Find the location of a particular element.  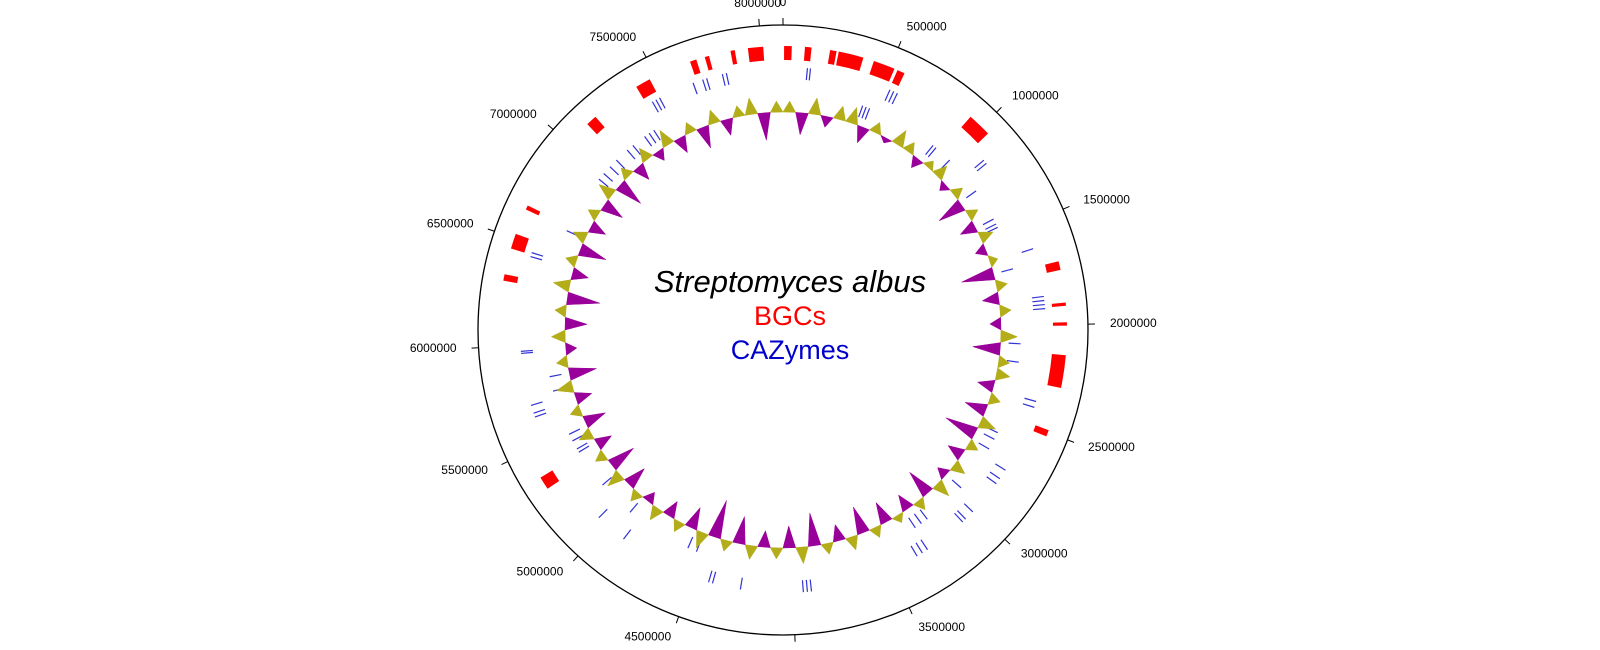

tick-label: 7500000 is located at coordinates (613, 37).